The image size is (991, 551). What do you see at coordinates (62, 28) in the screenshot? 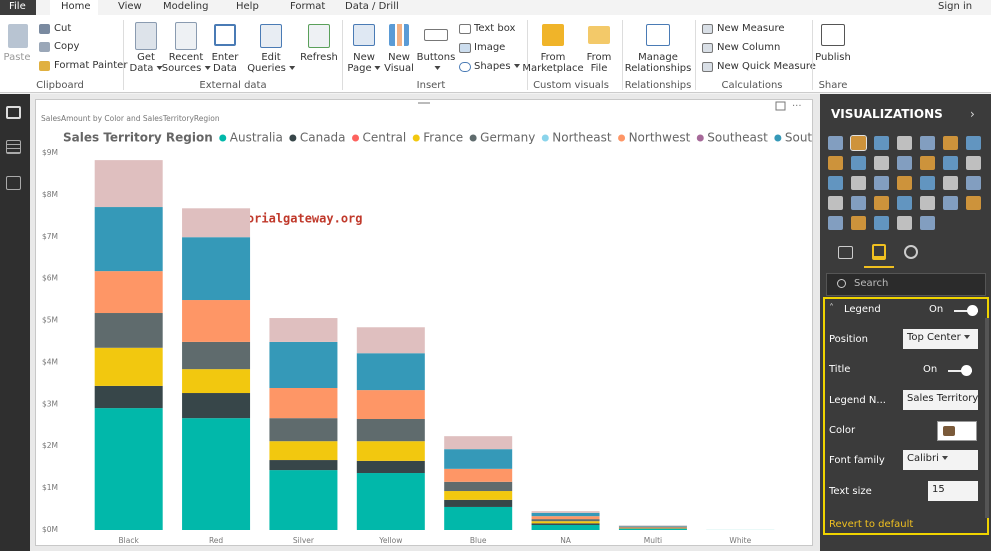
I see `cut-button: Cut` at bounding box center [62, 28].